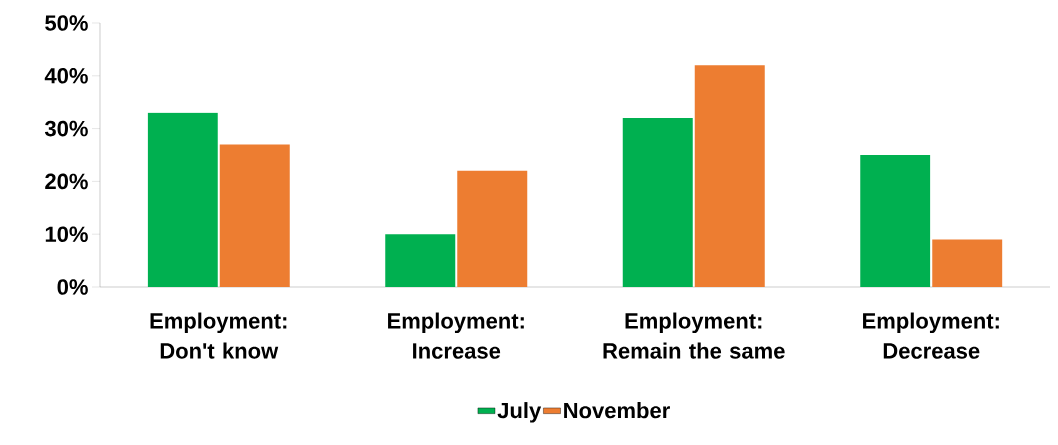 This screenshot has width=1058, height=445. What do you see at coordinates (218, 335) in the screenshot?
I see `x-tick-label: Employment: Don't know` at bounding box center [218, 335].